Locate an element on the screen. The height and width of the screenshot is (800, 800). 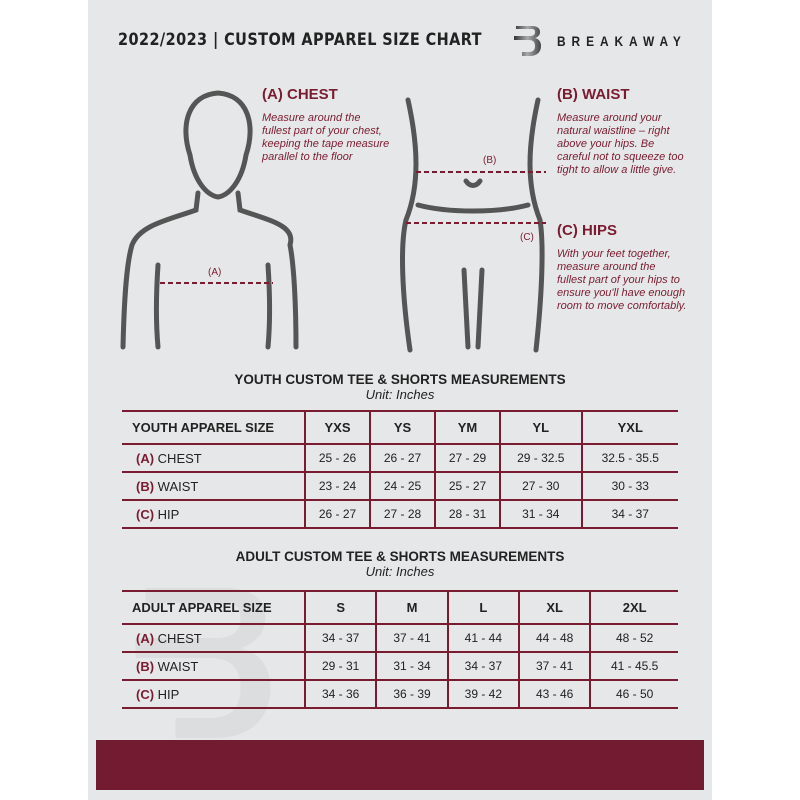
table-cell: 43 - 46 is located at coordinates (554, 694).